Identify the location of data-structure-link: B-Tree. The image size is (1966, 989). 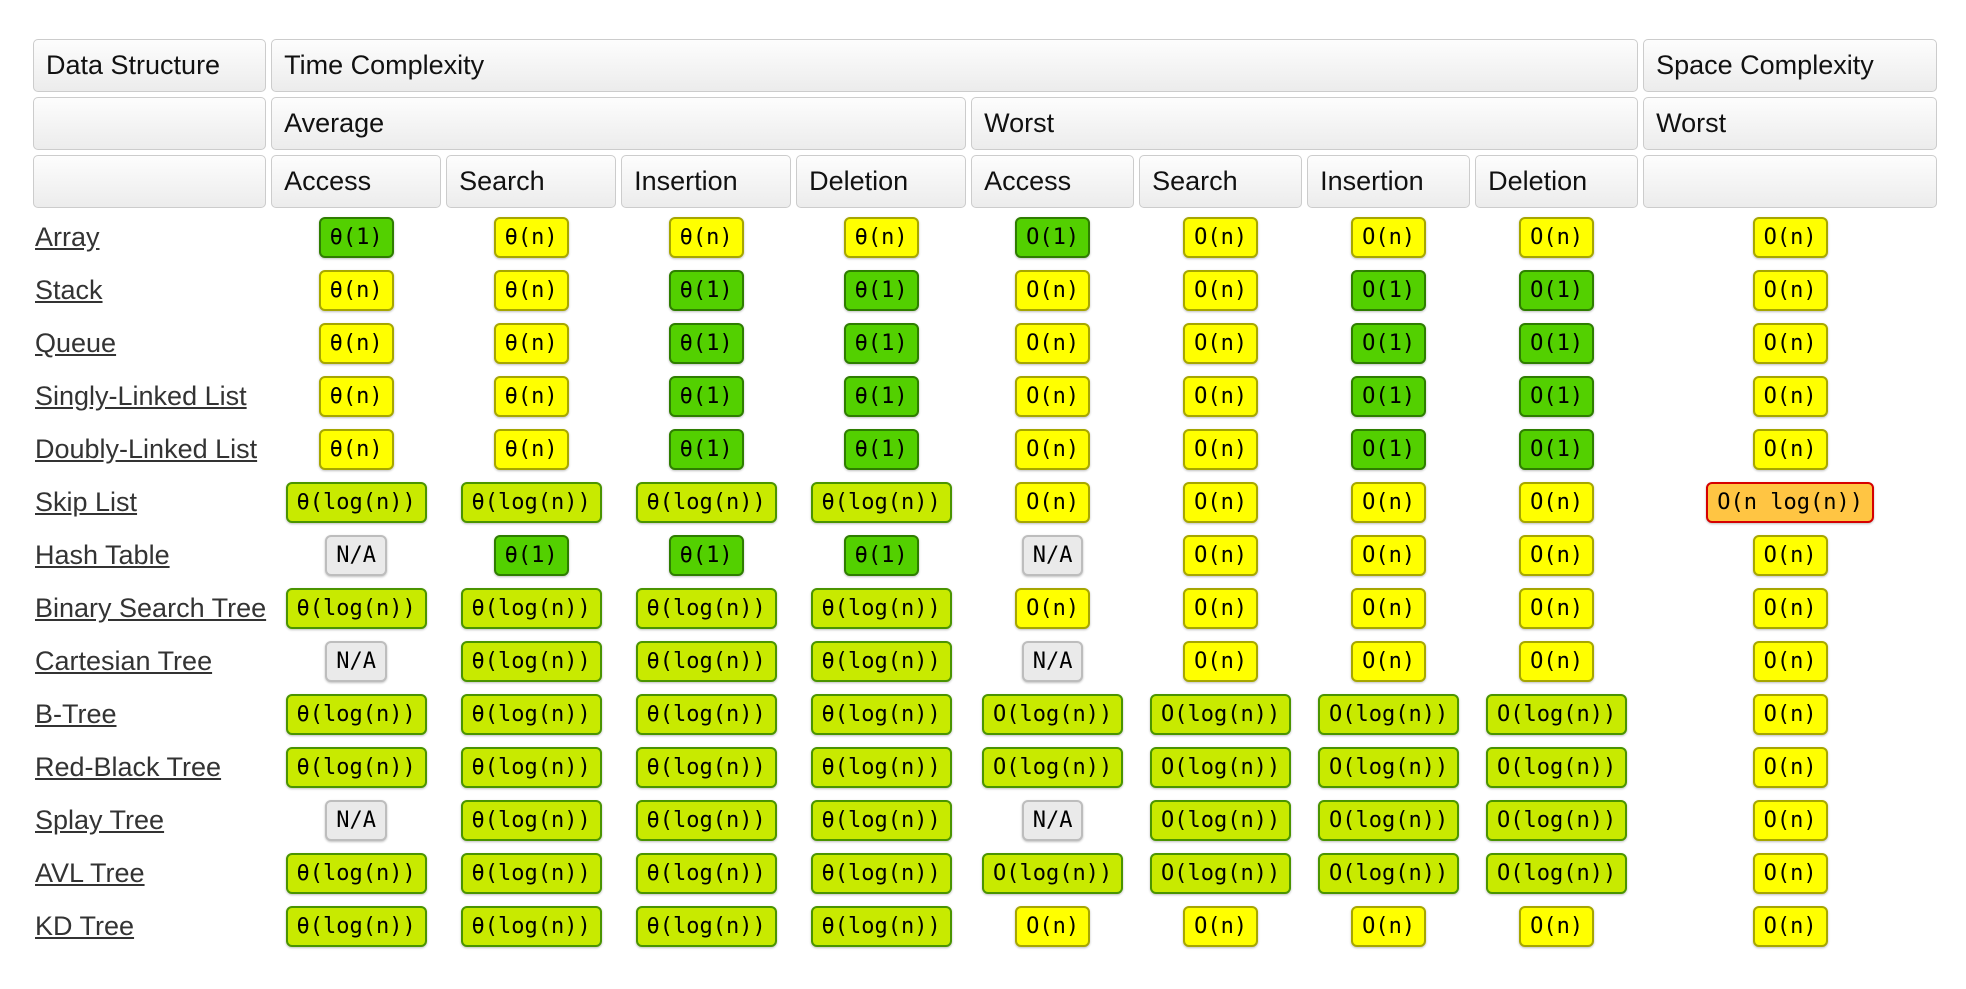
(76, 713).